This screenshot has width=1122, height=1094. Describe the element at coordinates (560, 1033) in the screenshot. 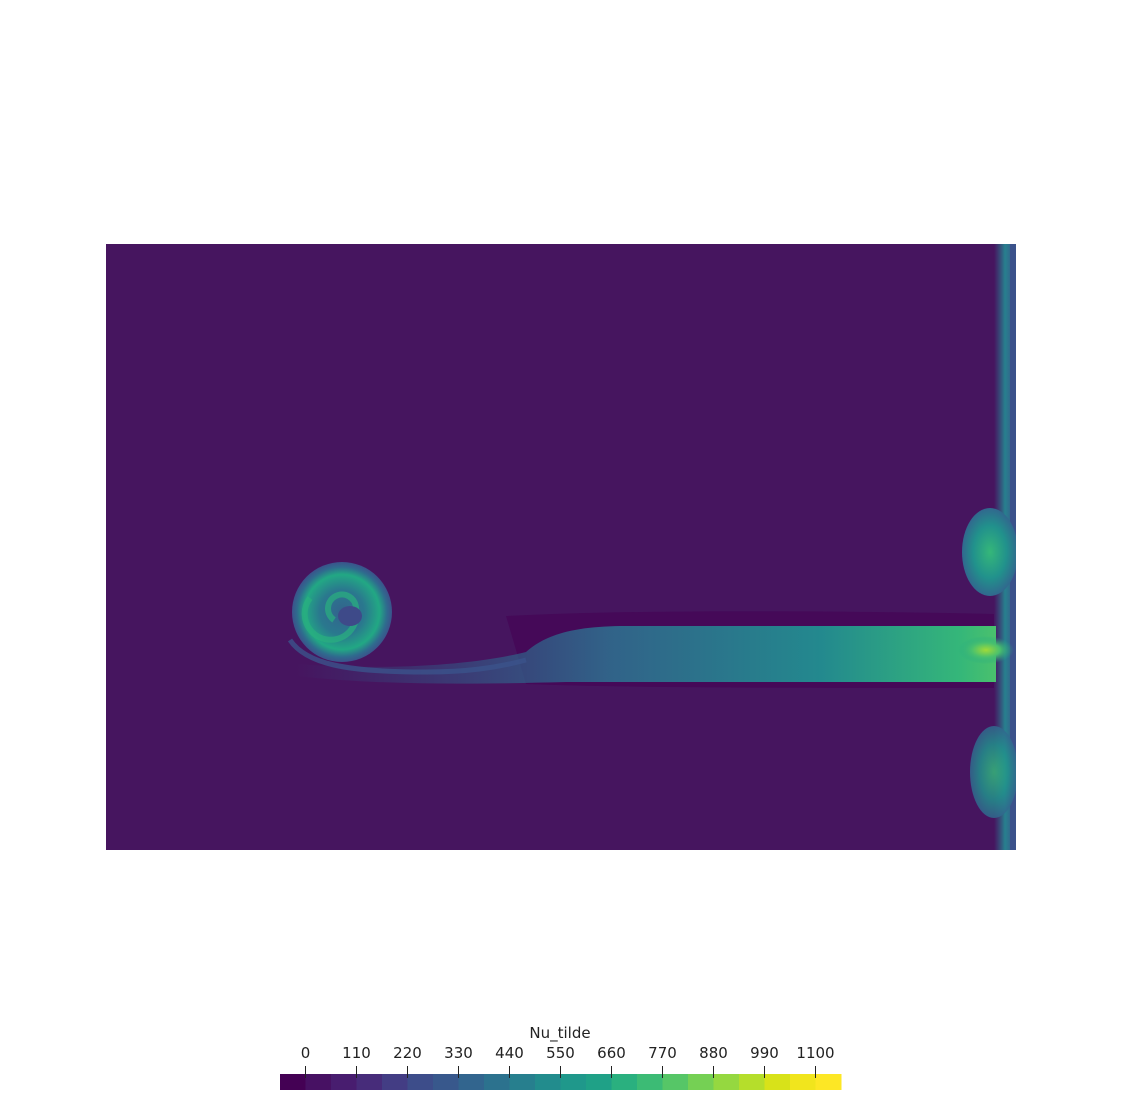

I see `colorbar-title: Nu_tilde` at that location.